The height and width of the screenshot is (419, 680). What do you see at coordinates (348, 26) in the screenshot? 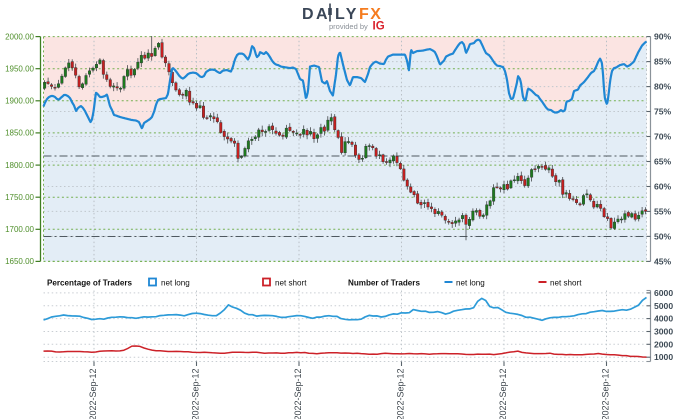
I see `svg-text: provided by` at bounding box center [348, 26].